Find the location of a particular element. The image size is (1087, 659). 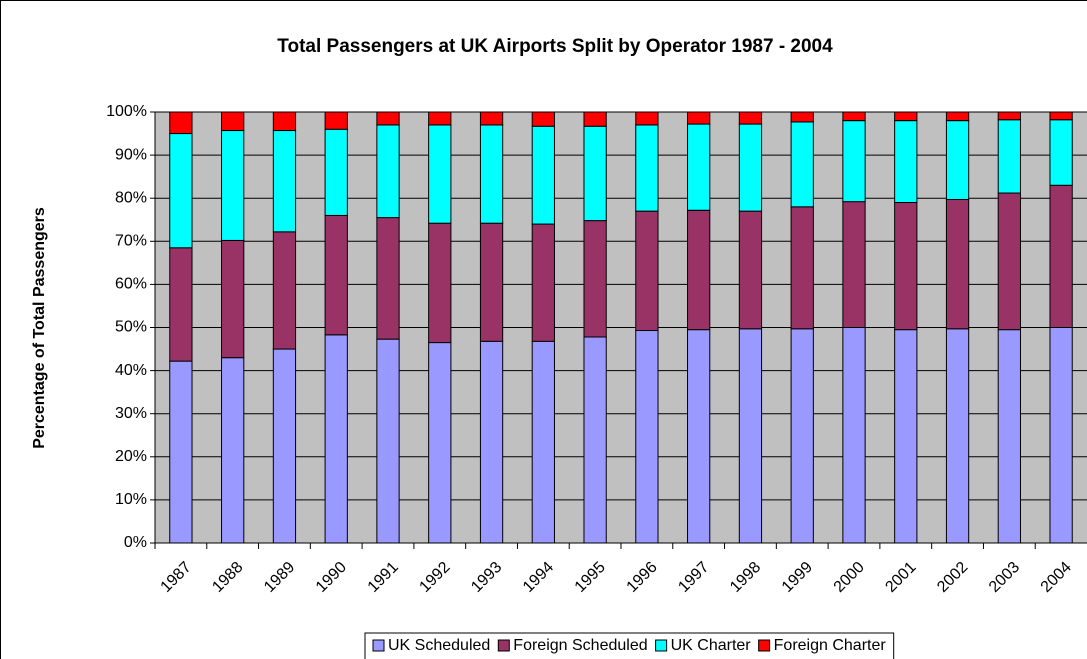

y-tick-label: 20% is located at coordinates (131, 456).